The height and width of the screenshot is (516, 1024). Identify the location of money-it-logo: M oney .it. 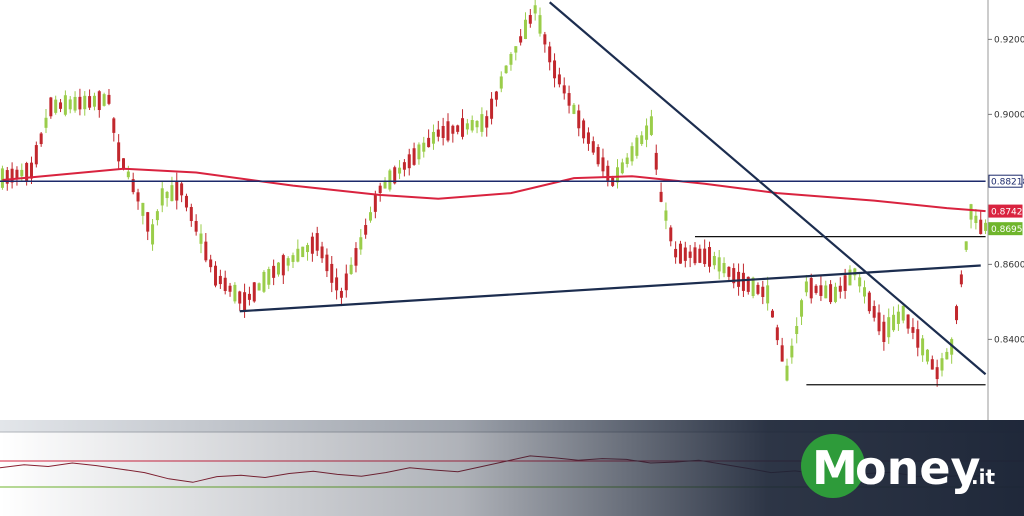
(898, 466).